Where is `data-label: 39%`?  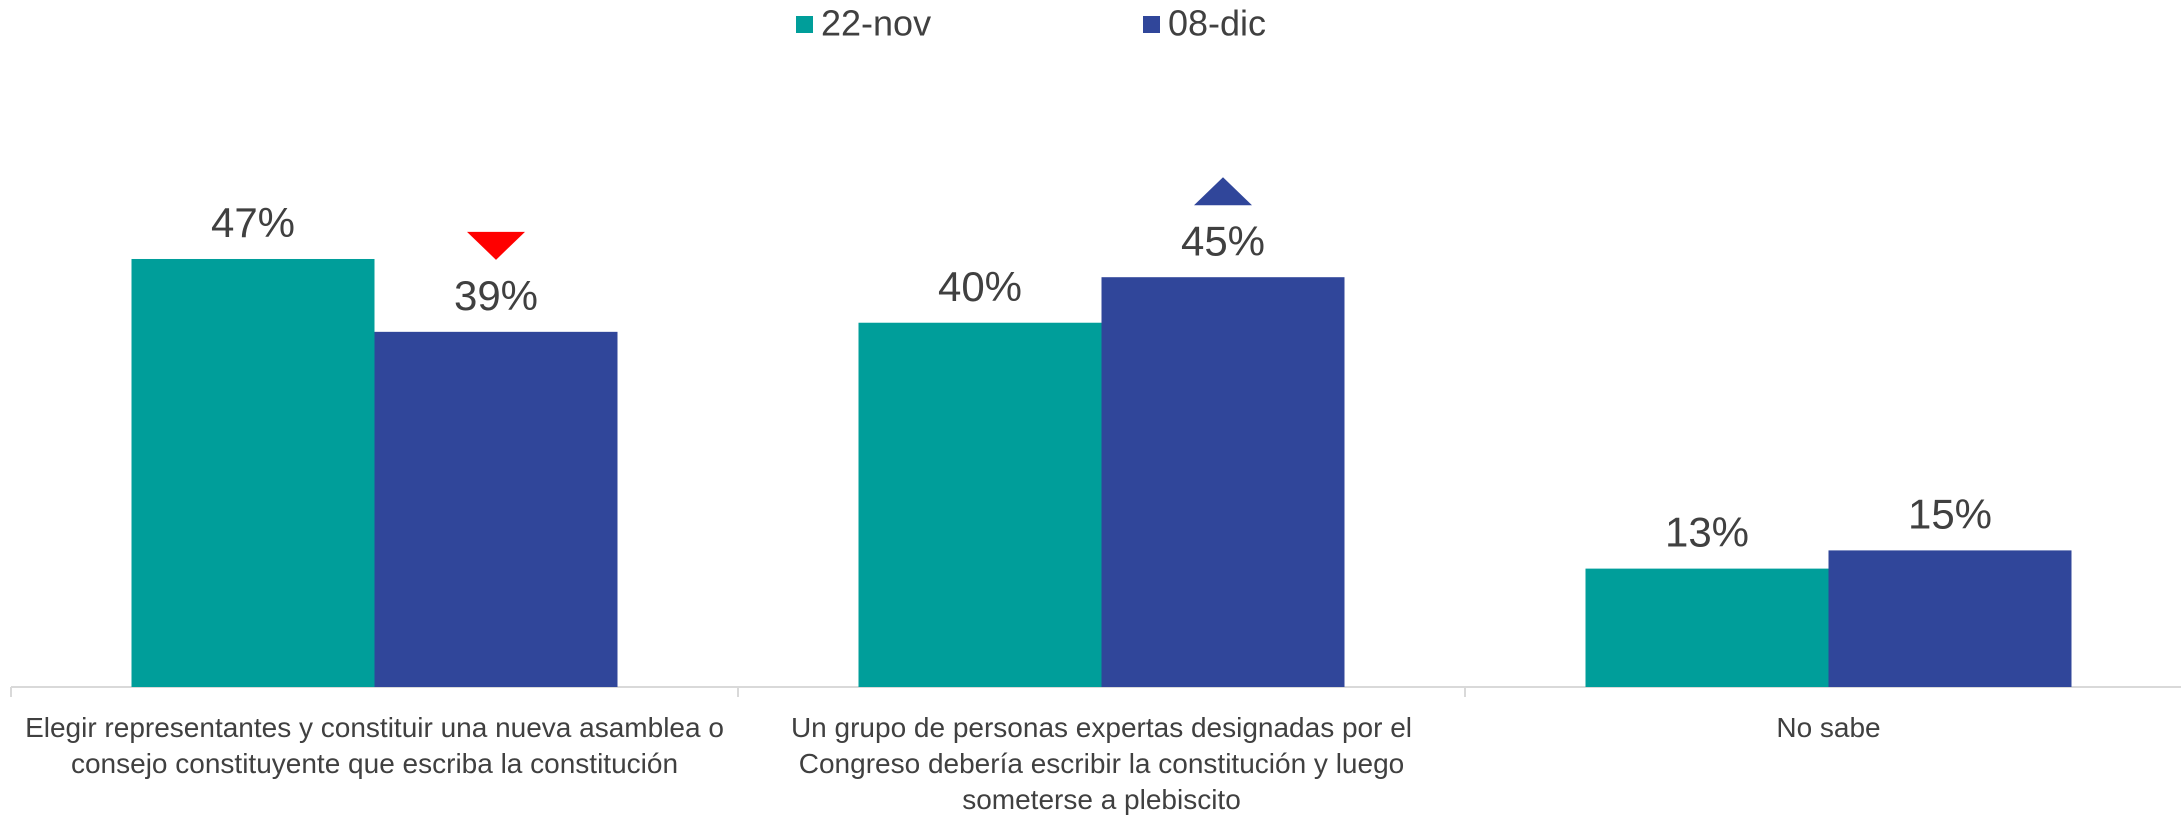 data-label: 39% is located at coordinates (496, 295).